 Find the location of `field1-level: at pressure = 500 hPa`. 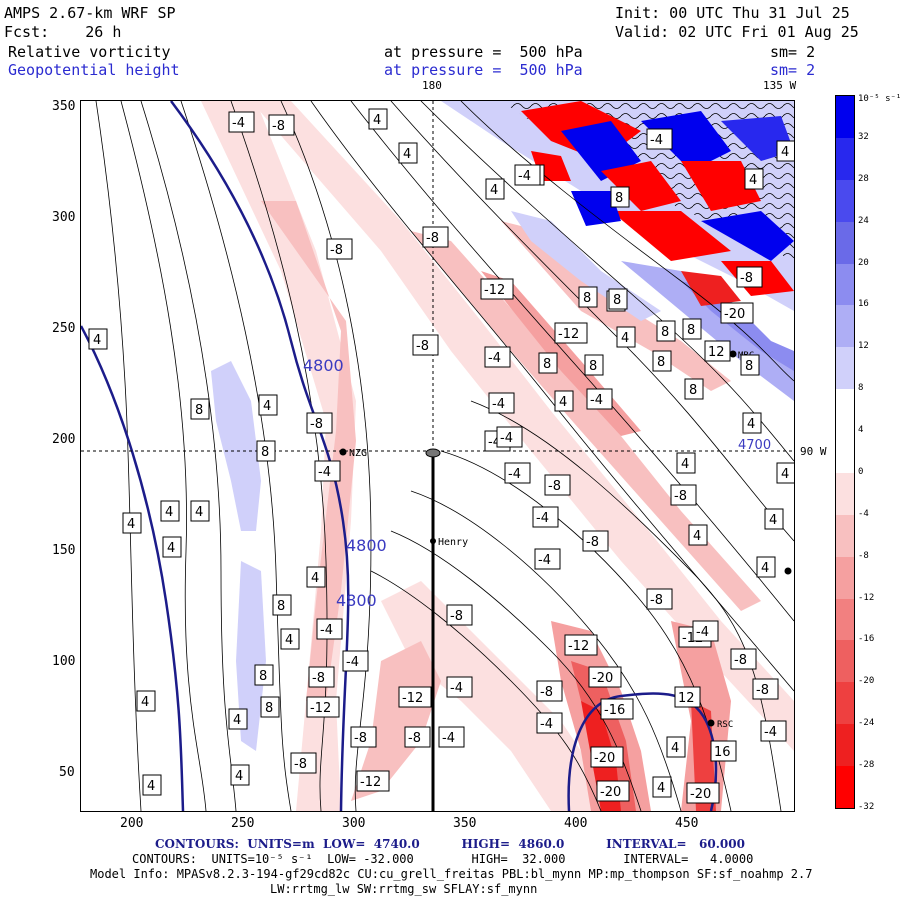

field1-level: at pressure = 500 hPa is located at coordinates (483, 52).